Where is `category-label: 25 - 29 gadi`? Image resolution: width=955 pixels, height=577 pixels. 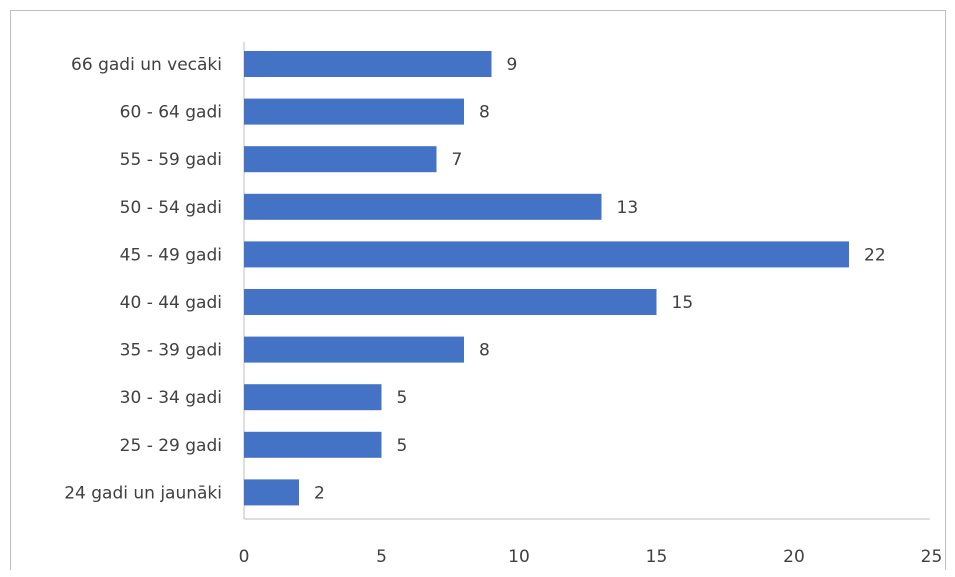
category-label: 25 - 29 gadi is located at coordinates (171, 446).